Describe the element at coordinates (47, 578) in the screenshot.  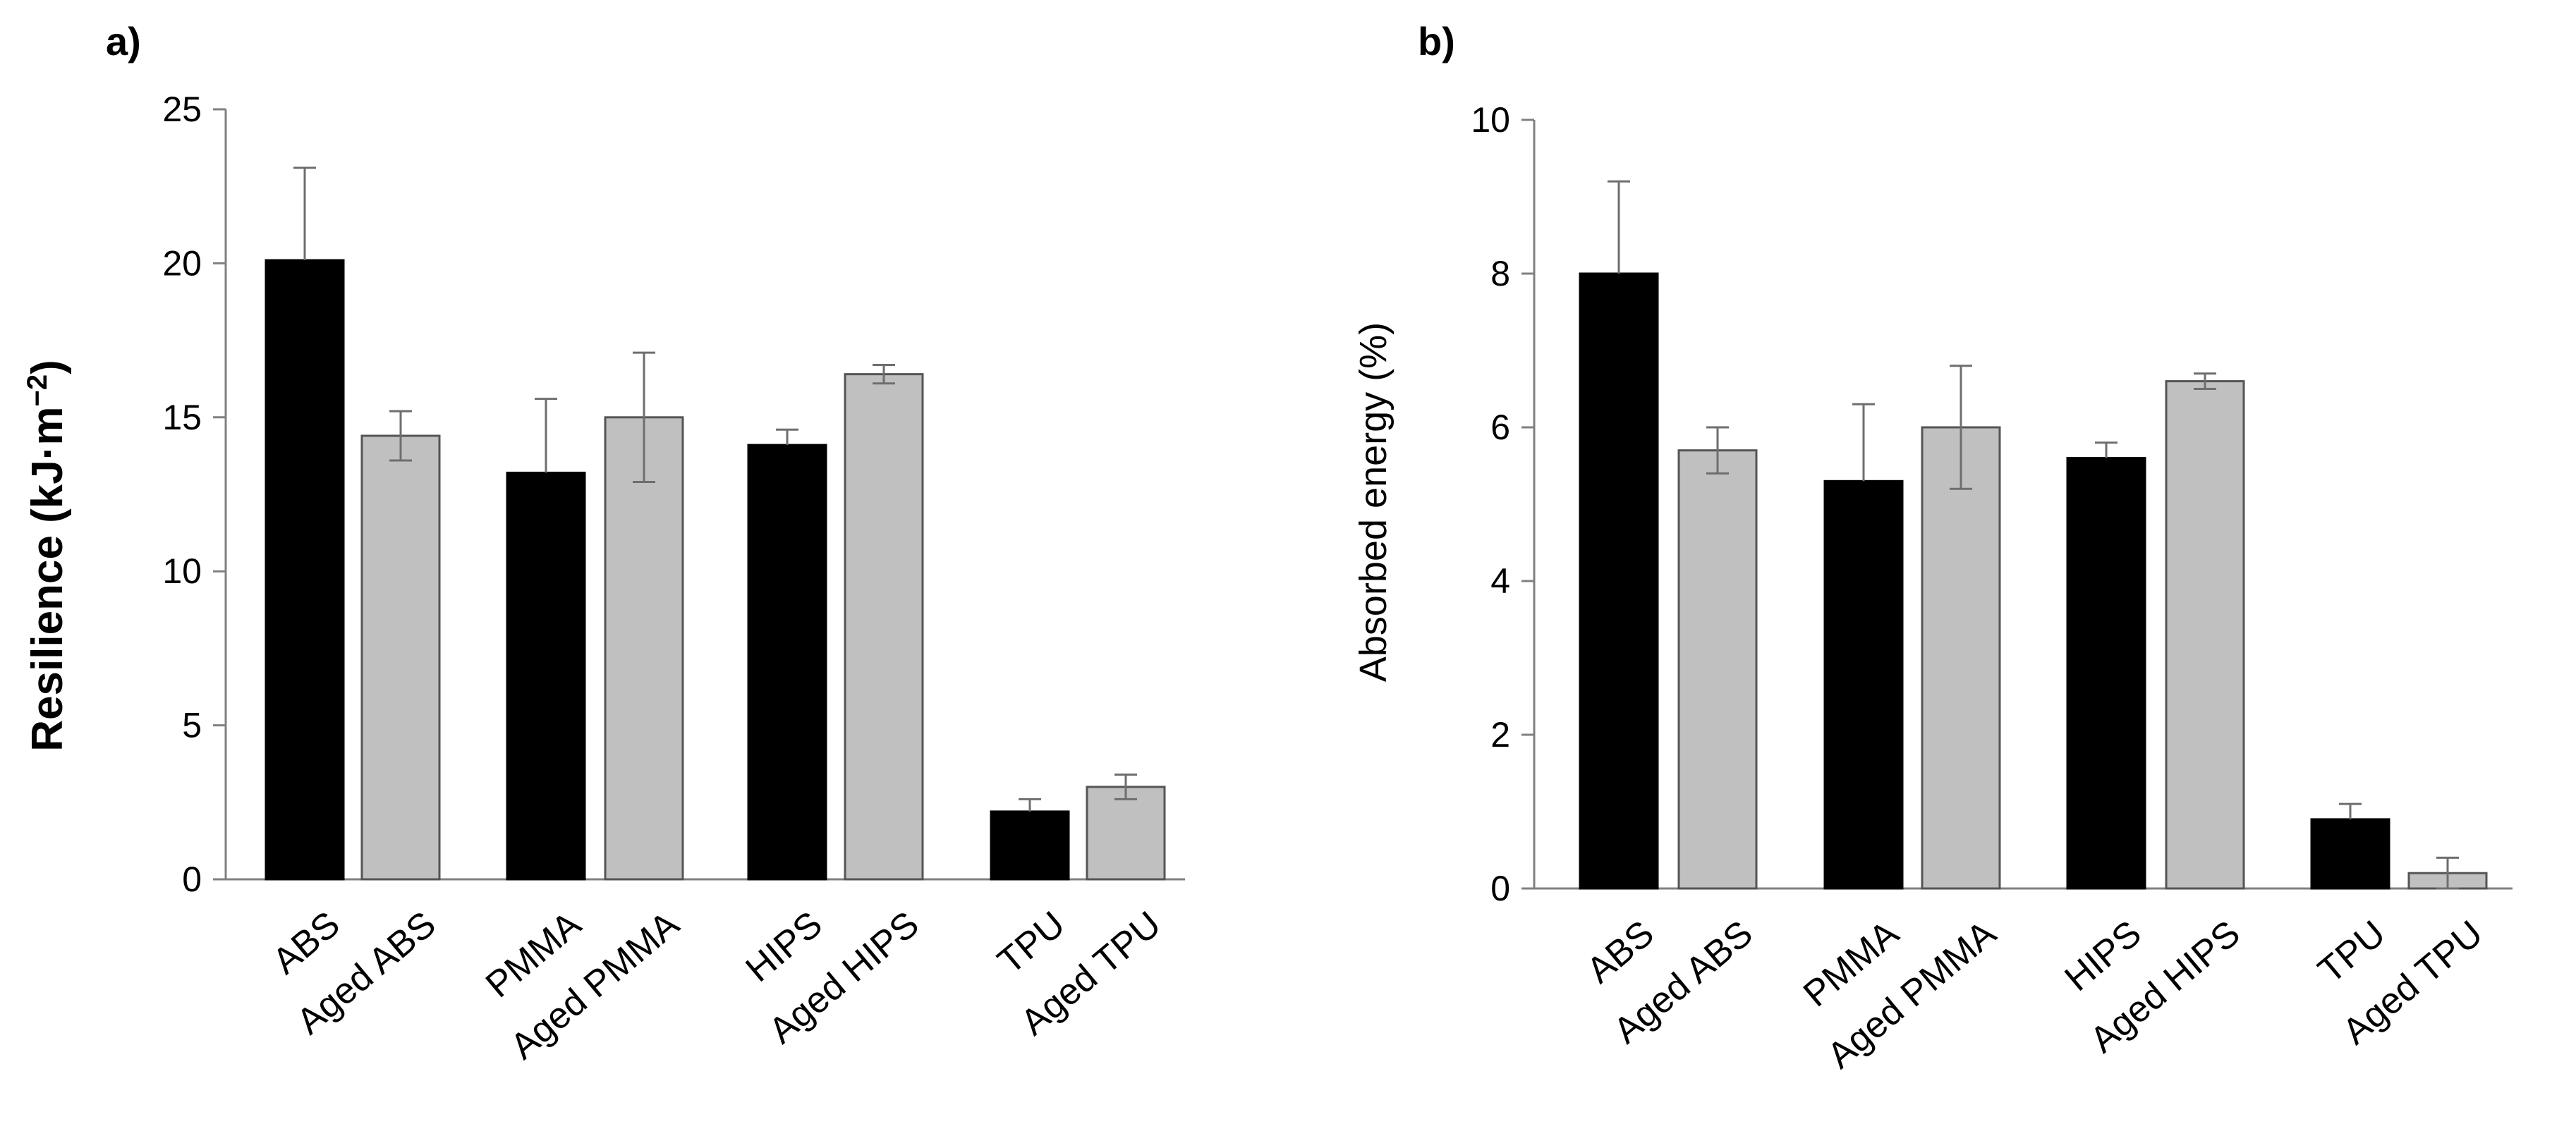
I see `panel-a-y-axis-title-main: Resilience (kJ·m` at that location.